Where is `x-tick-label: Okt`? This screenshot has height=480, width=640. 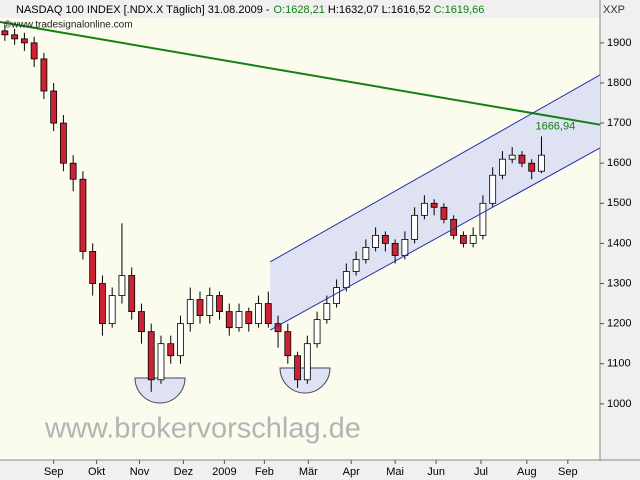 x-tick-label: Okt is located at coordinates (96, 472).